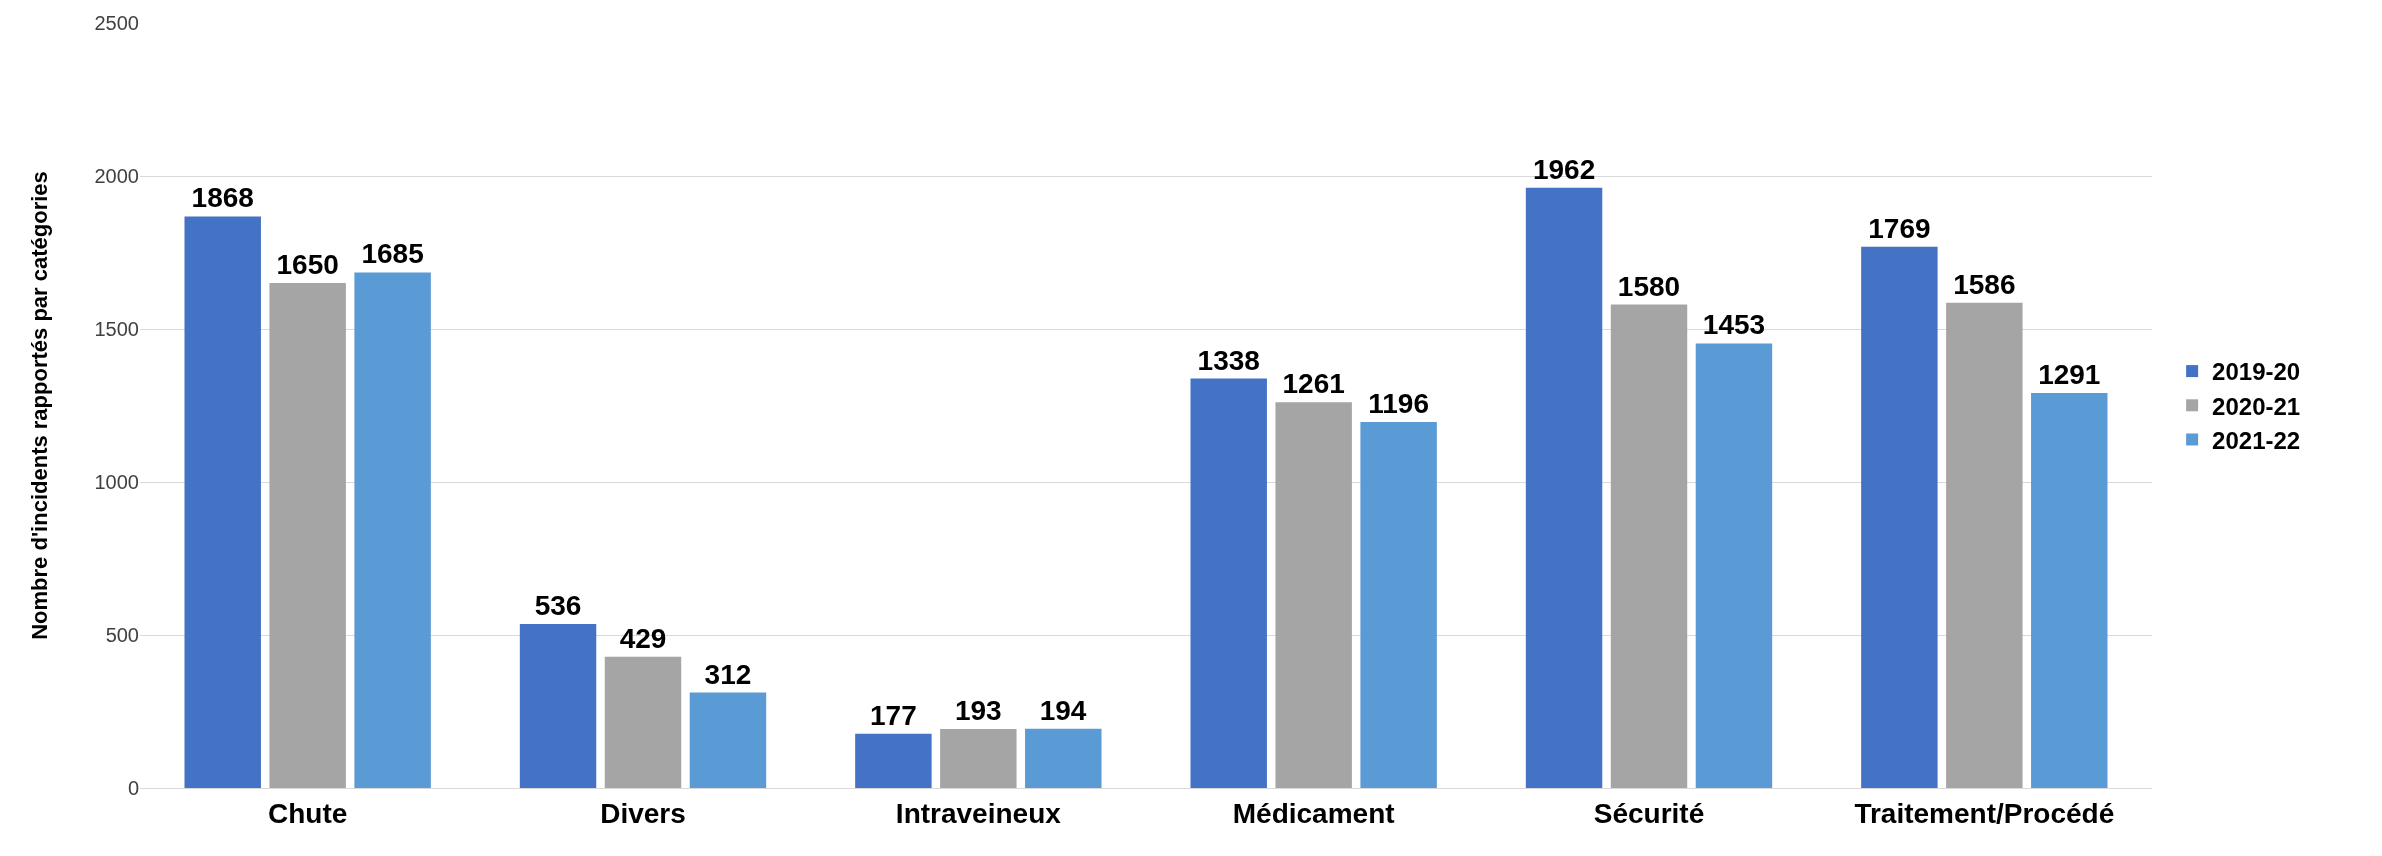  What do you see at coordinates (2256, 406) in the screenshot?
I see `legend-label: 2020-21` at bounding box center [2256, 406].